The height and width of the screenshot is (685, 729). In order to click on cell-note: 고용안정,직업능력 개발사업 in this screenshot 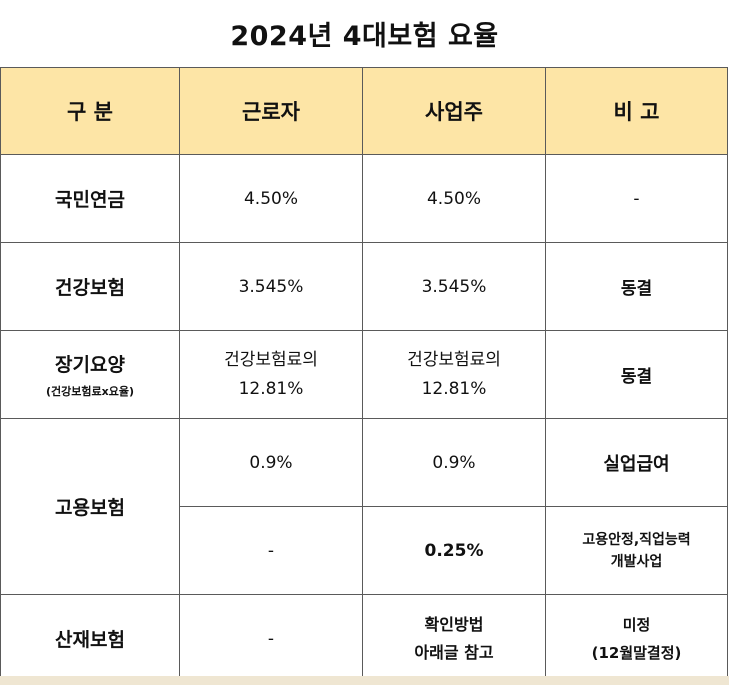, I will do `click(636, 550)`.